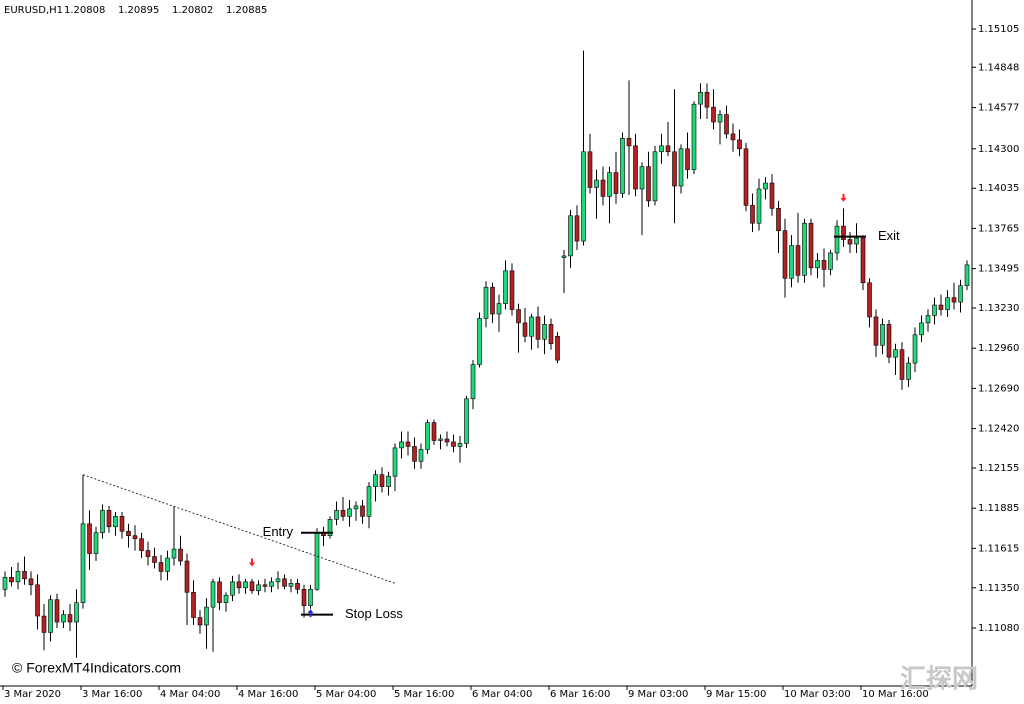 This screenshot has height=704, width=1024. What do you see at coordinates (998, 149) in the screenshot?
I see `y-tick-label: 1.14300` at bounding box center [998, 149].